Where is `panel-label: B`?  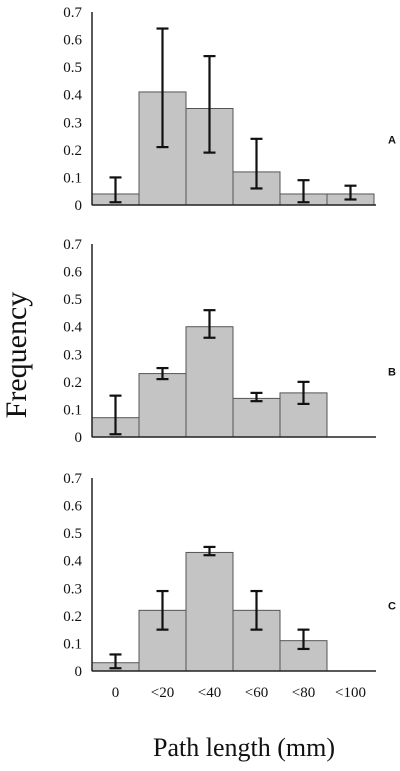 panel-label: B is located at coordinates (392, 373).